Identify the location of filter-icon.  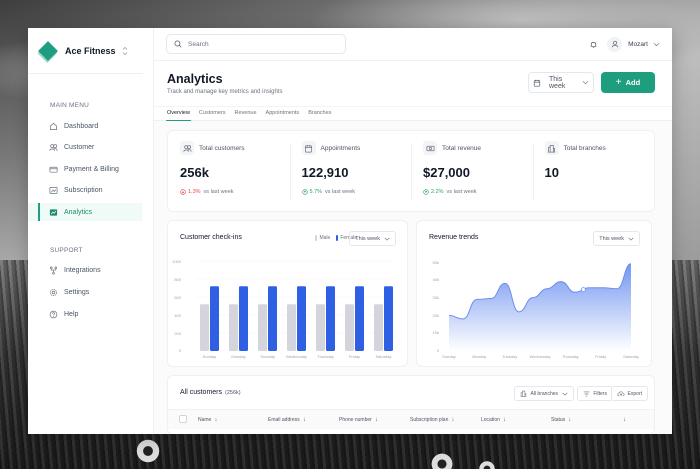
(586, 394).